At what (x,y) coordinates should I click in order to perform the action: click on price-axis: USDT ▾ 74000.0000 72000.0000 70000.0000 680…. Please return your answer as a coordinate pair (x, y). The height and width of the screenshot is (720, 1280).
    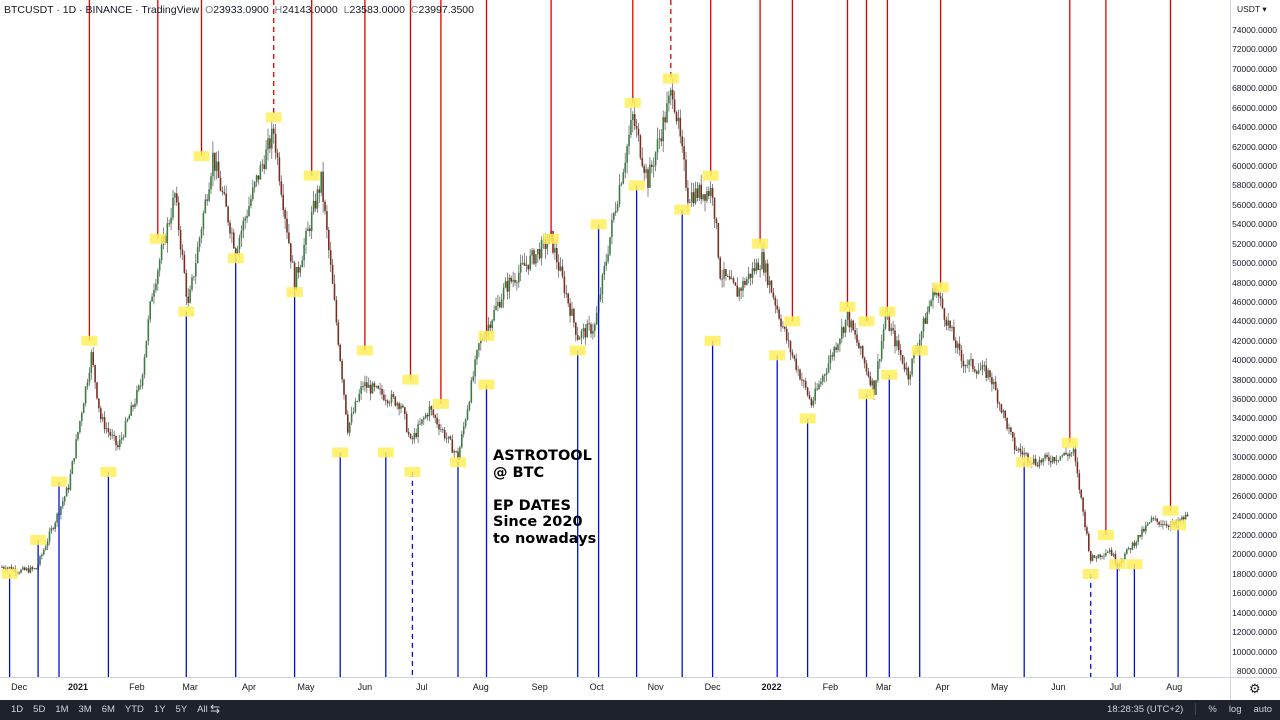
    Looking at the image, I should click on (1255, 338).